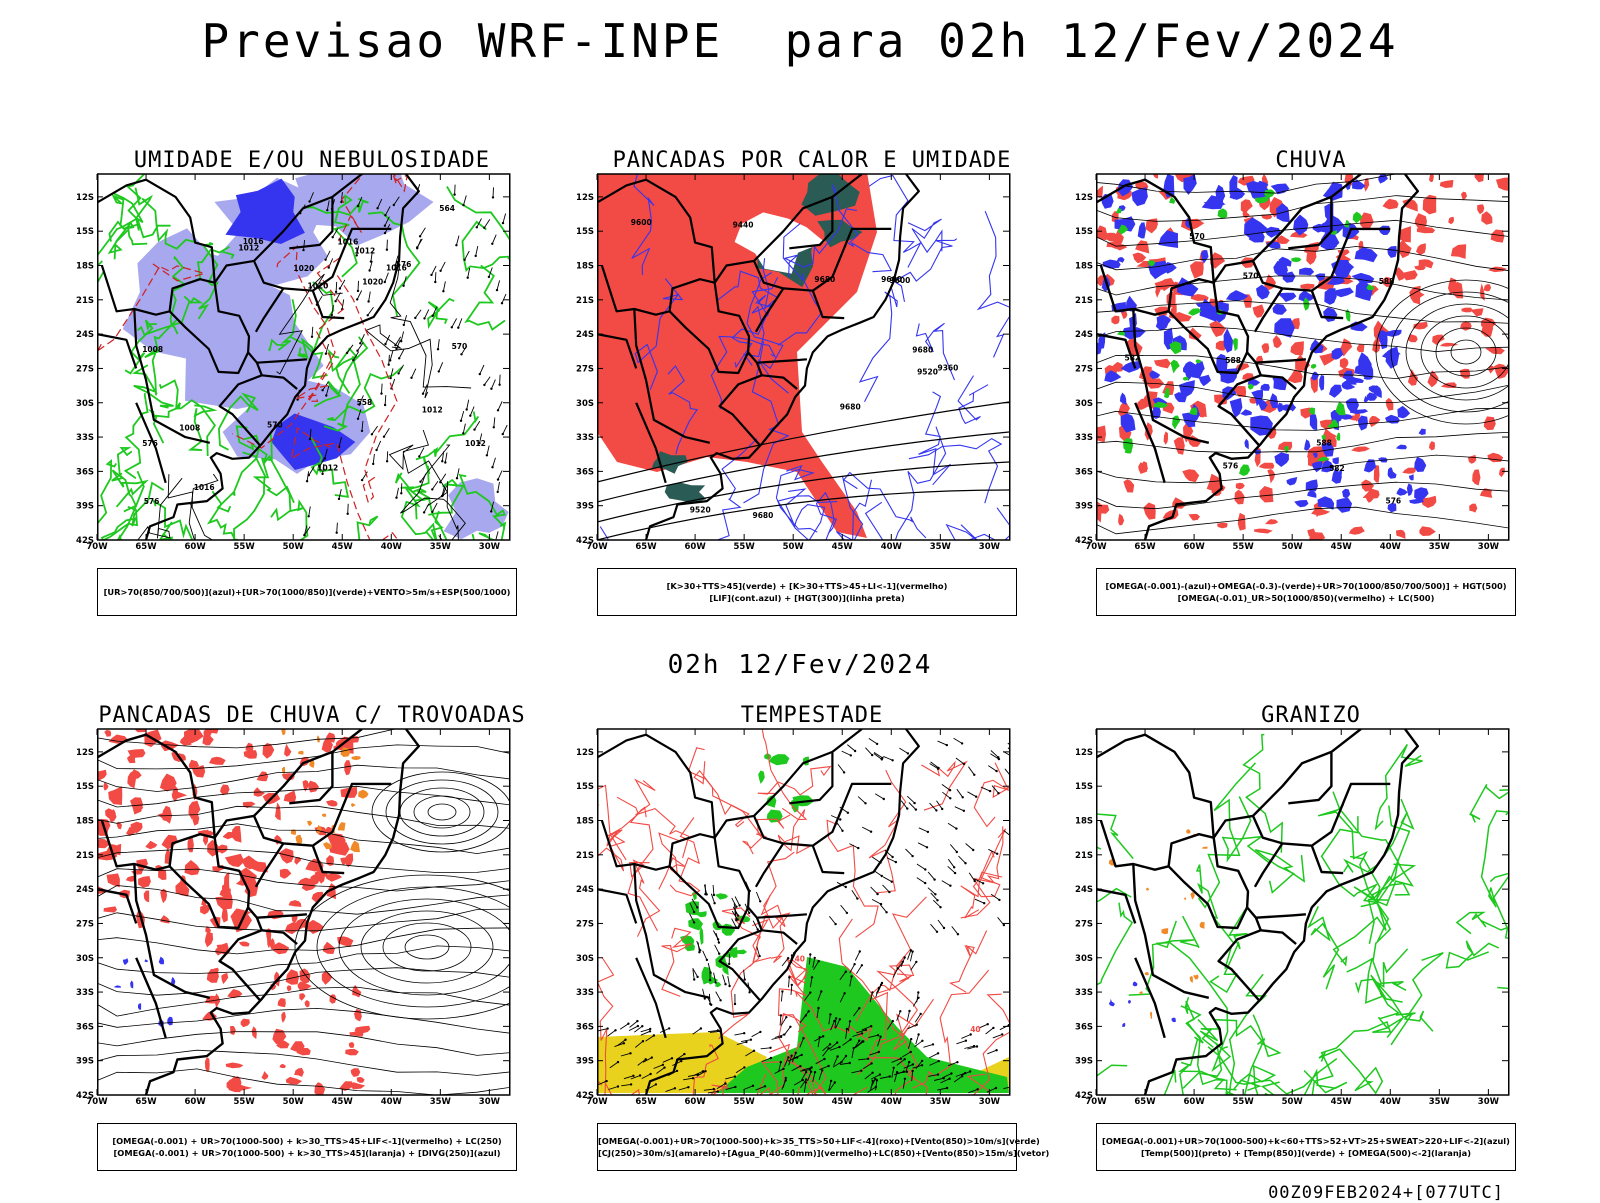 The height and width of the screenshot is (1203, 1600). I want to click on lon-label: 55W, so click(244, 547).